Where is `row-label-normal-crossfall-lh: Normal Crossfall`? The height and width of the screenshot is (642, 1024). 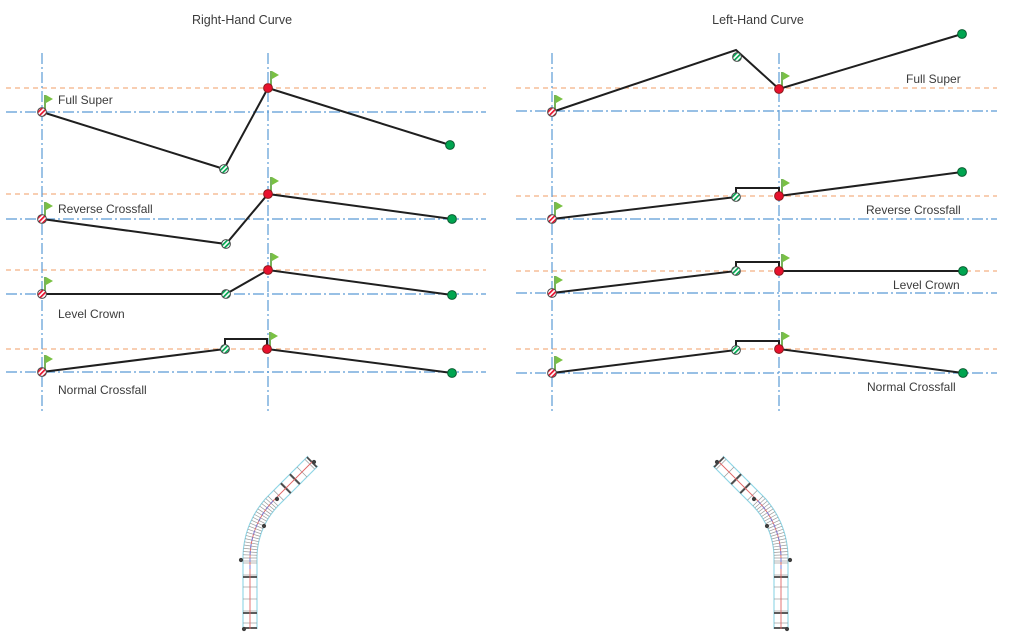 row-label-normal-crossfall-lh: Normal Crossfall is located at coordinates (911, 387).